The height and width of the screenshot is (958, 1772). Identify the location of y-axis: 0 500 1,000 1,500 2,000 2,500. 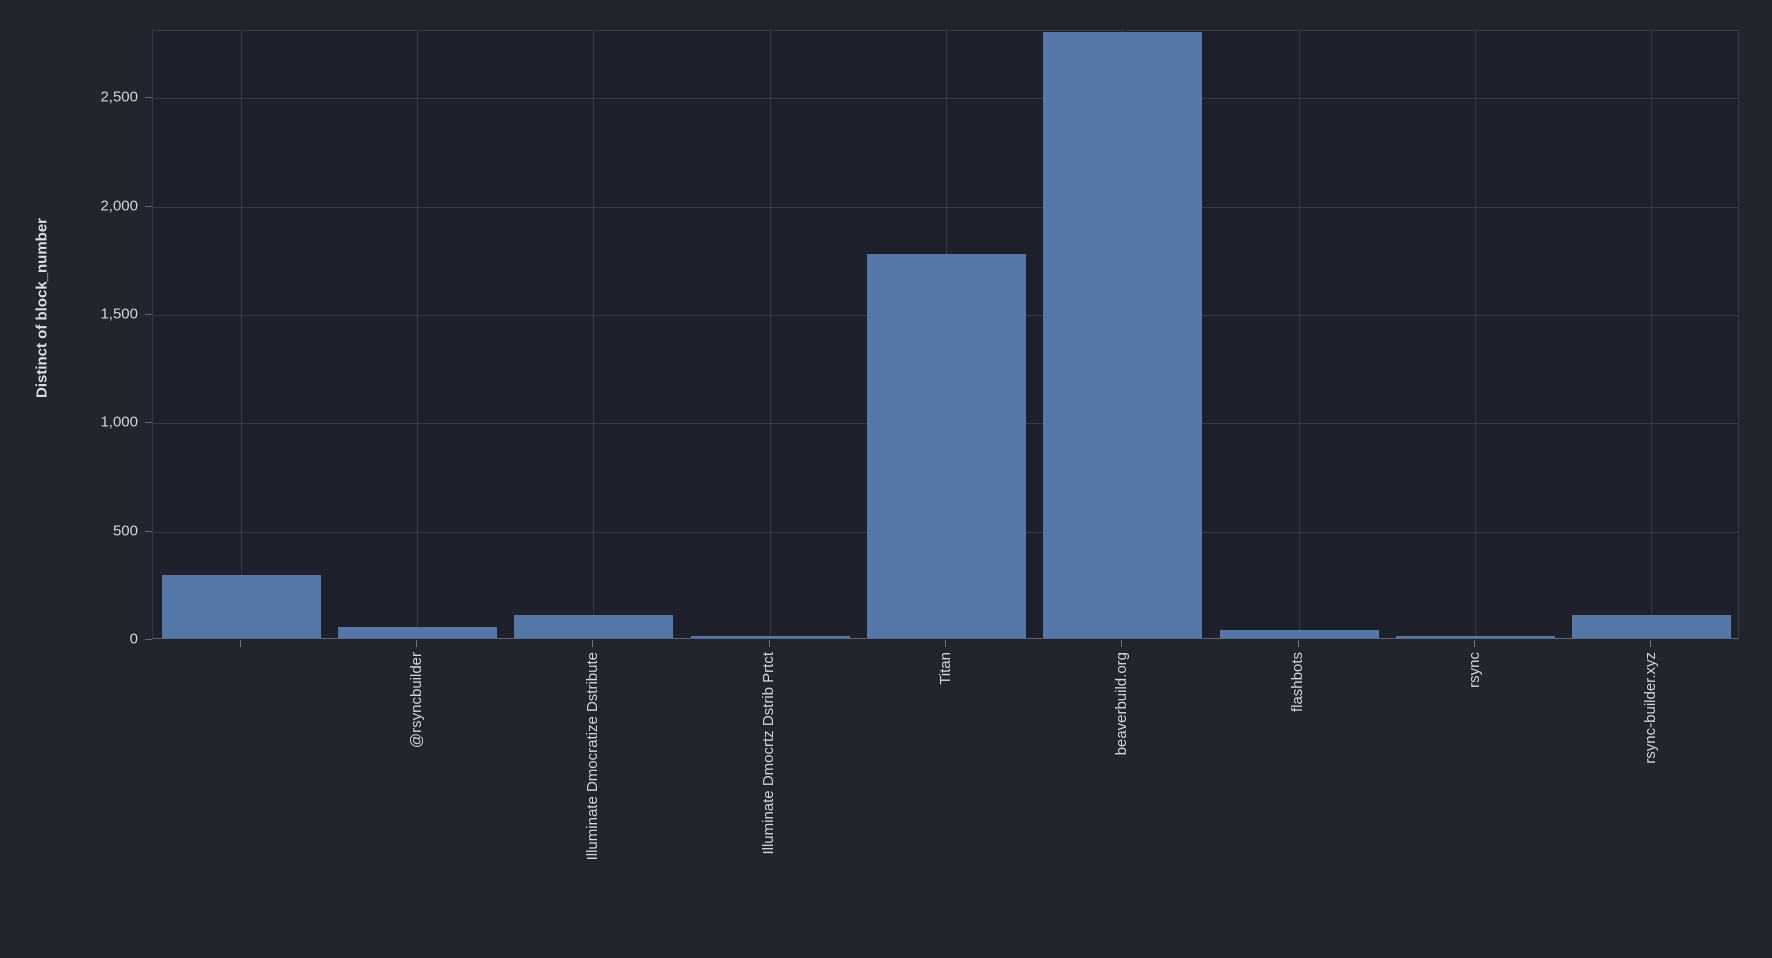
(76, 338).